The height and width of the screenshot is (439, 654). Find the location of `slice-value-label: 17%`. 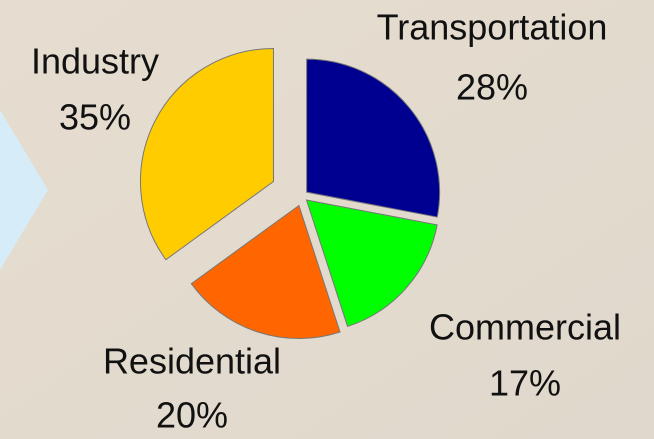

slice-value-label: 17% is located at coordinates (525, 383).